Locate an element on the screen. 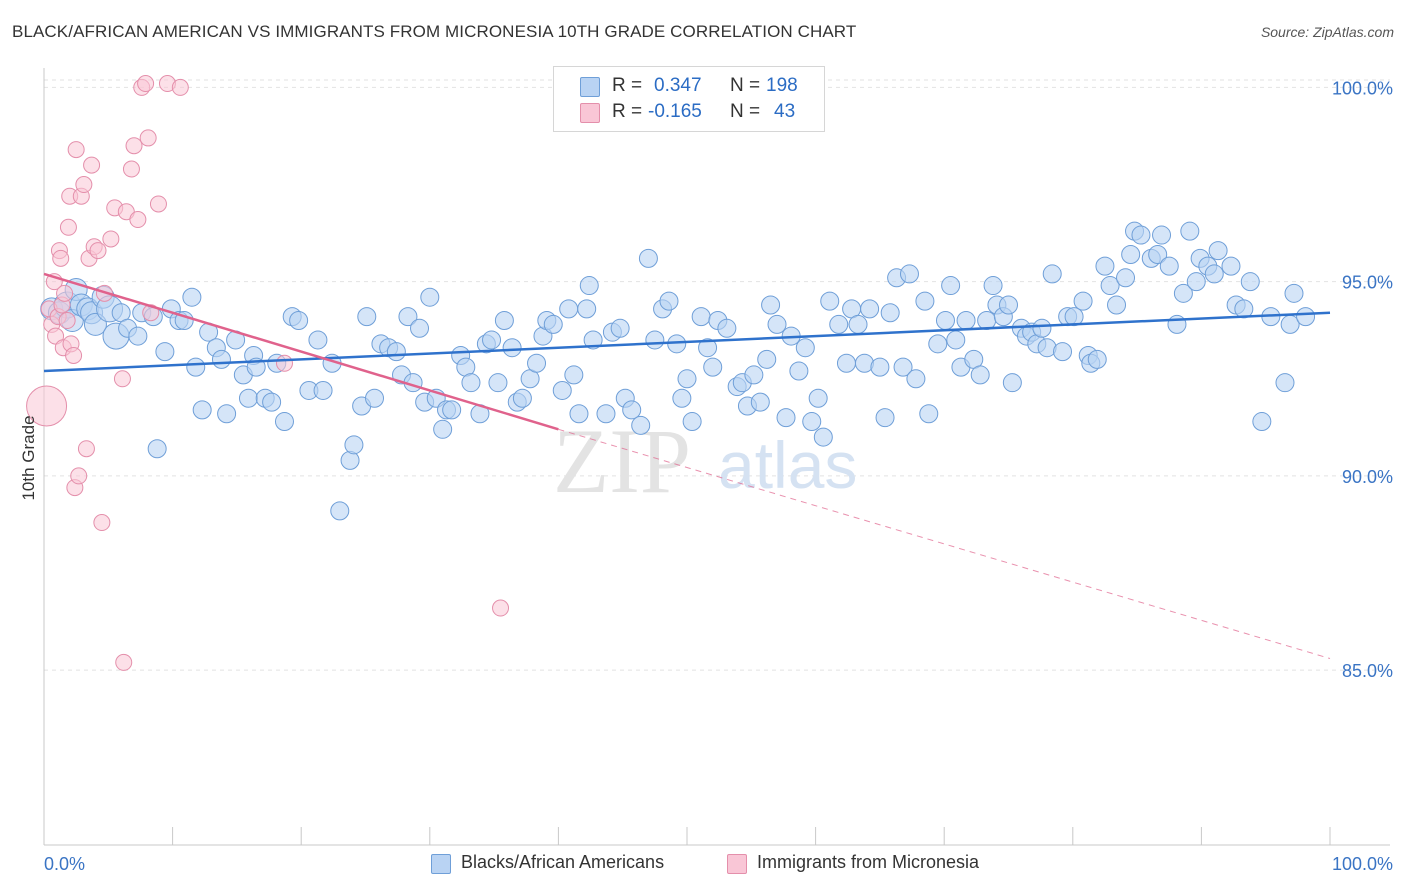 This screenshot has width=1406, height=892. x-tick-label: 0.0% is located at coordinates (64, 864).